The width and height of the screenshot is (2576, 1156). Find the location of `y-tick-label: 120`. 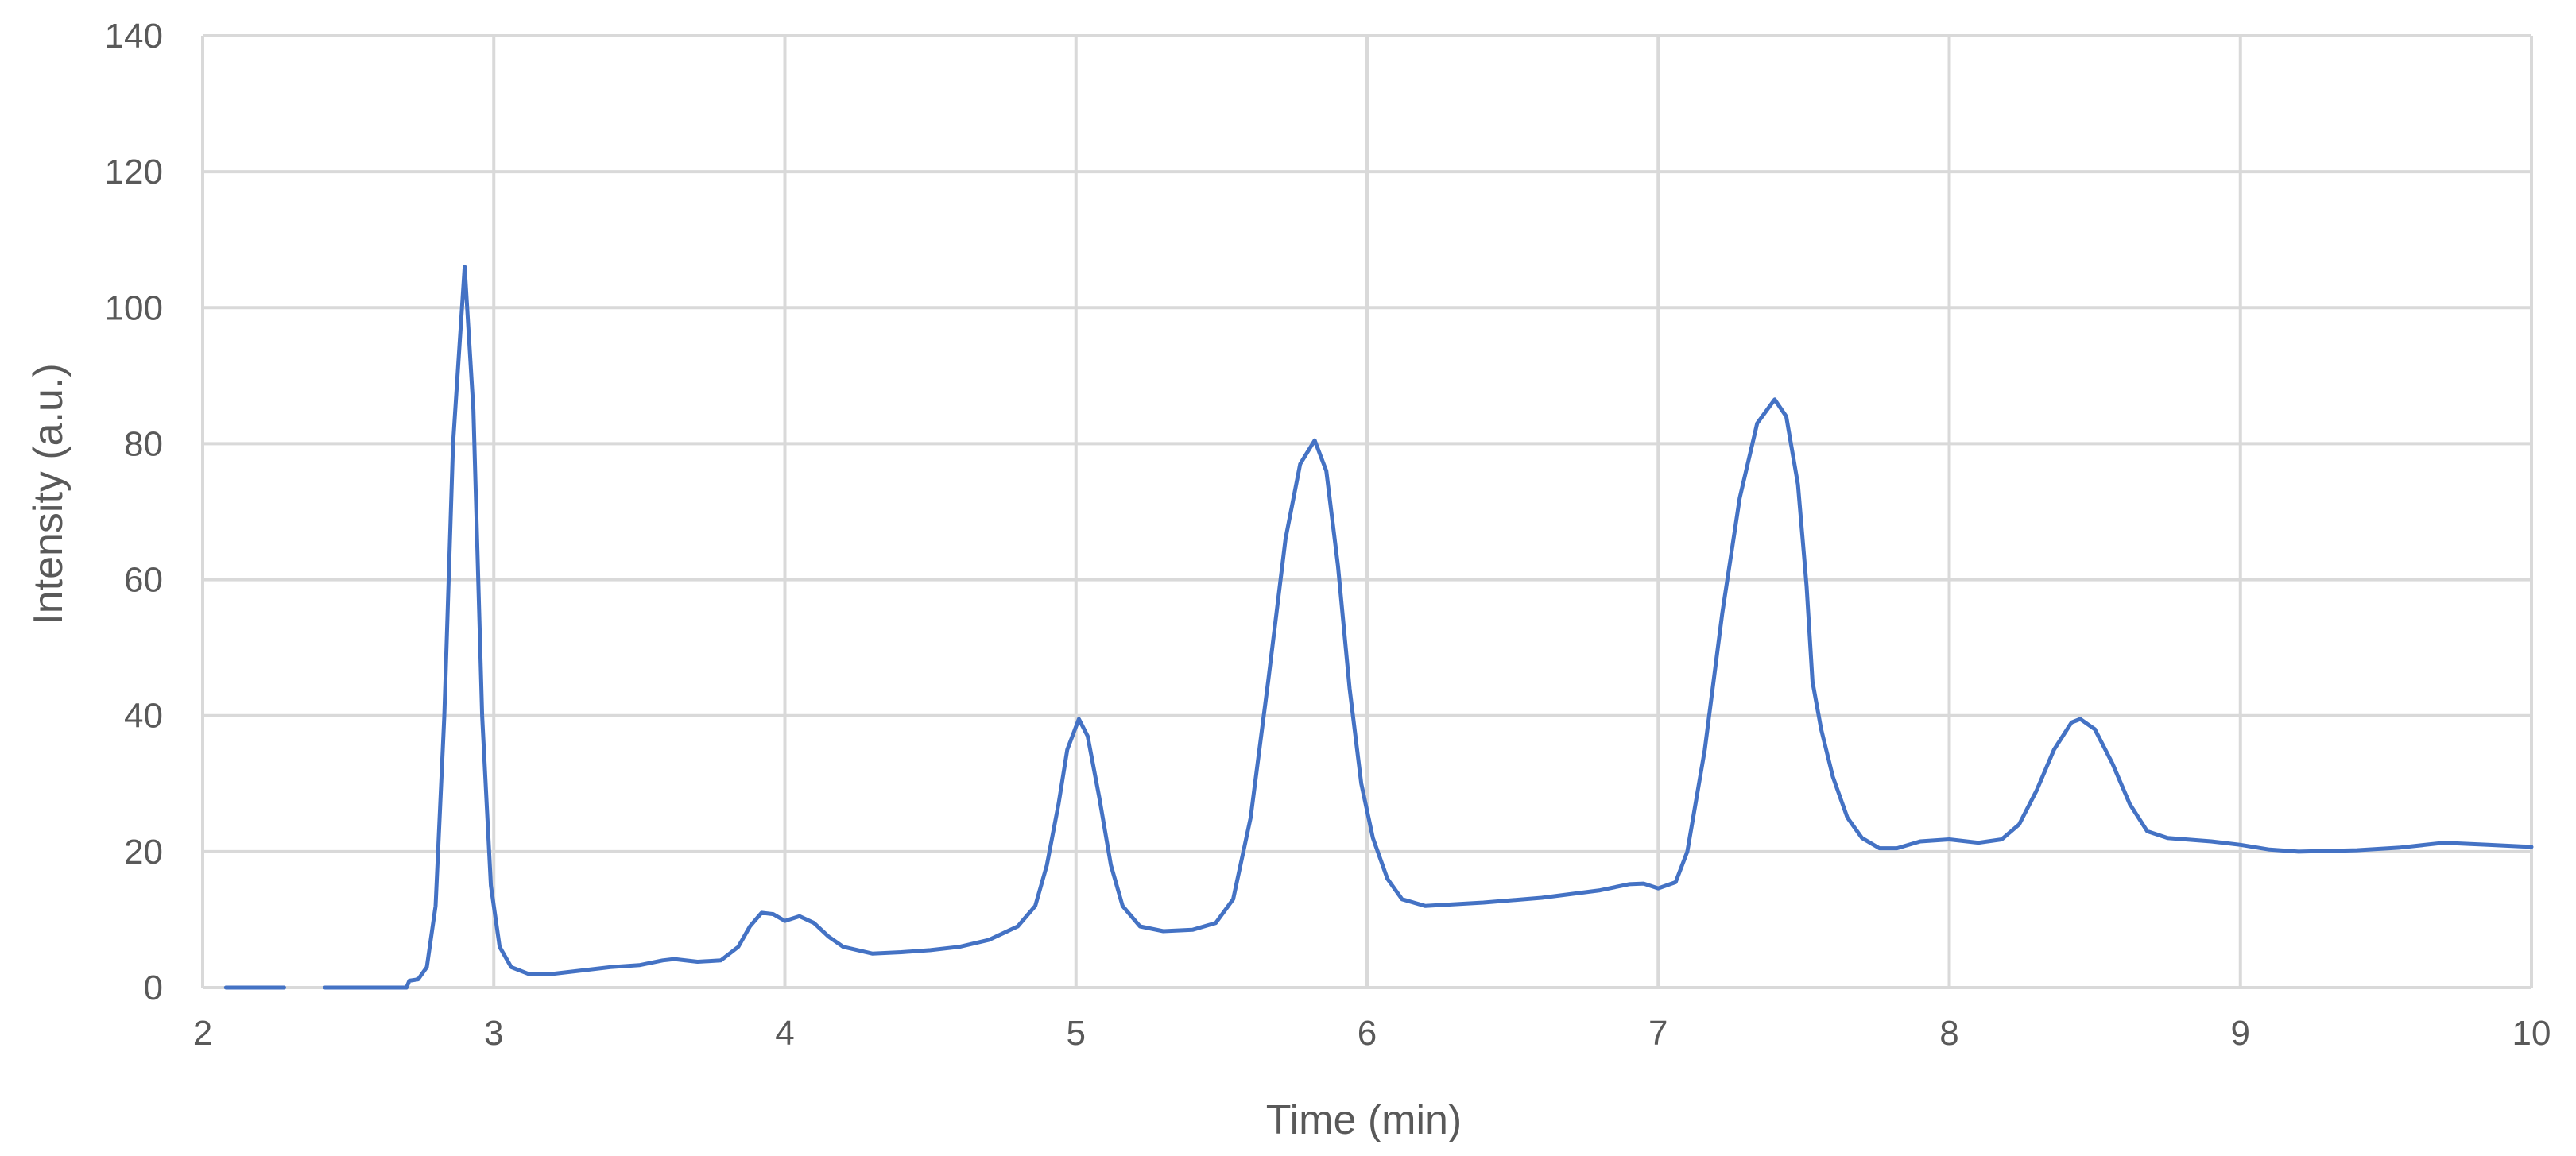

y-tick-label: 120 is located at coordinates (134, 172).